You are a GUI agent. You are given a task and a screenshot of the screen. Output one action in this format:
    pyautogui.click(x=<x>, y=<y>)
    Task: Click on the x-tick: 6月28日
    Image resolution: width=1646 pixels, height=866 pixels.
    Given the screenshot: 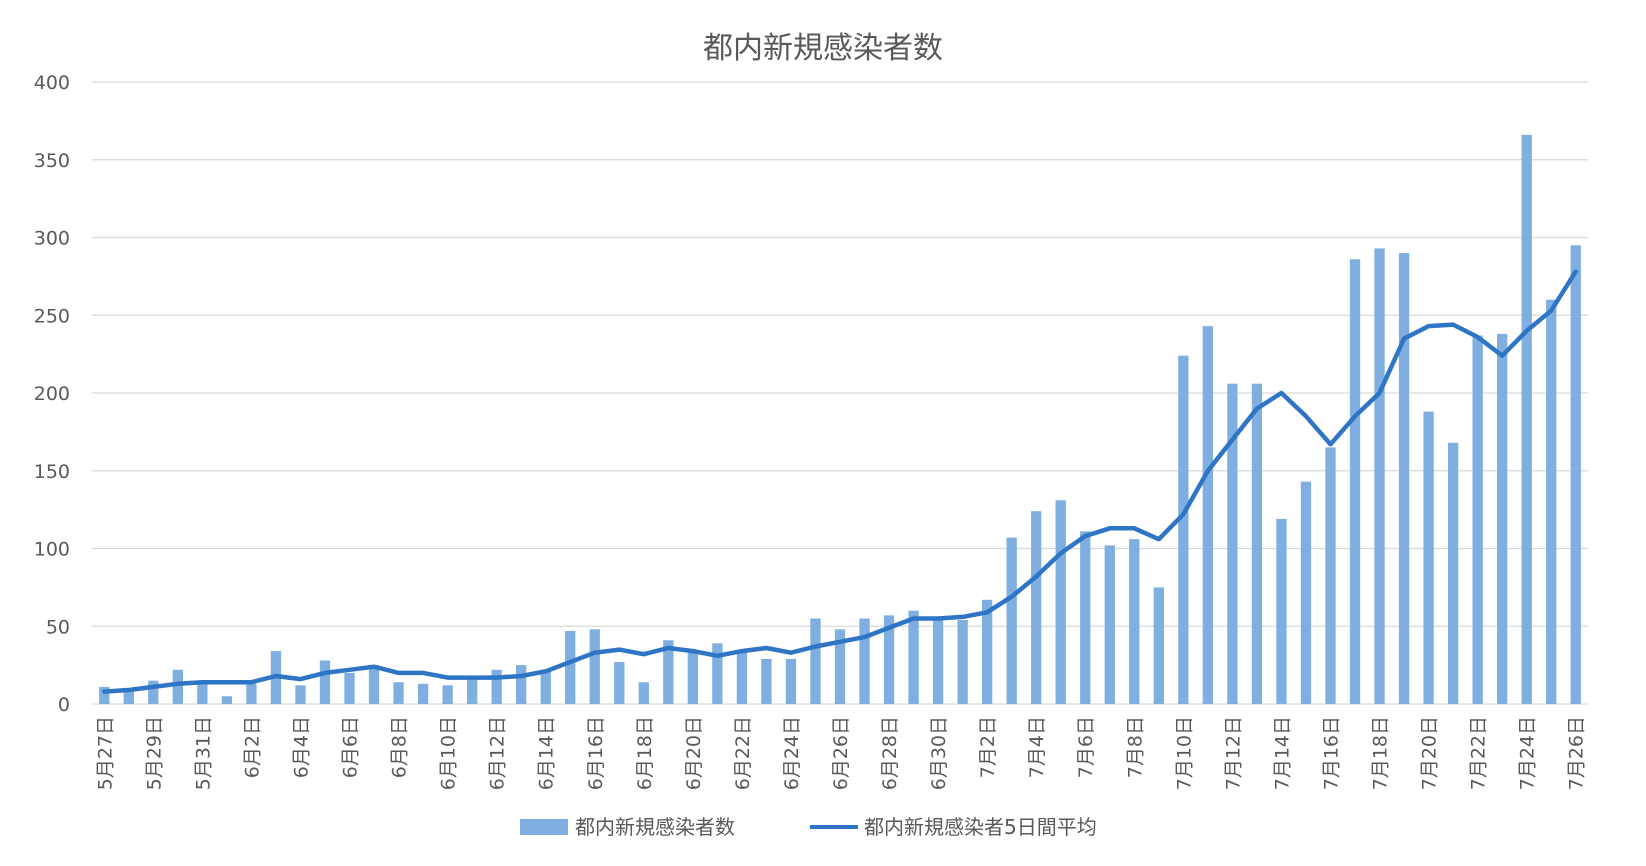 What is the action you would take?
    pyautogui.click(x=890, y=753)
    